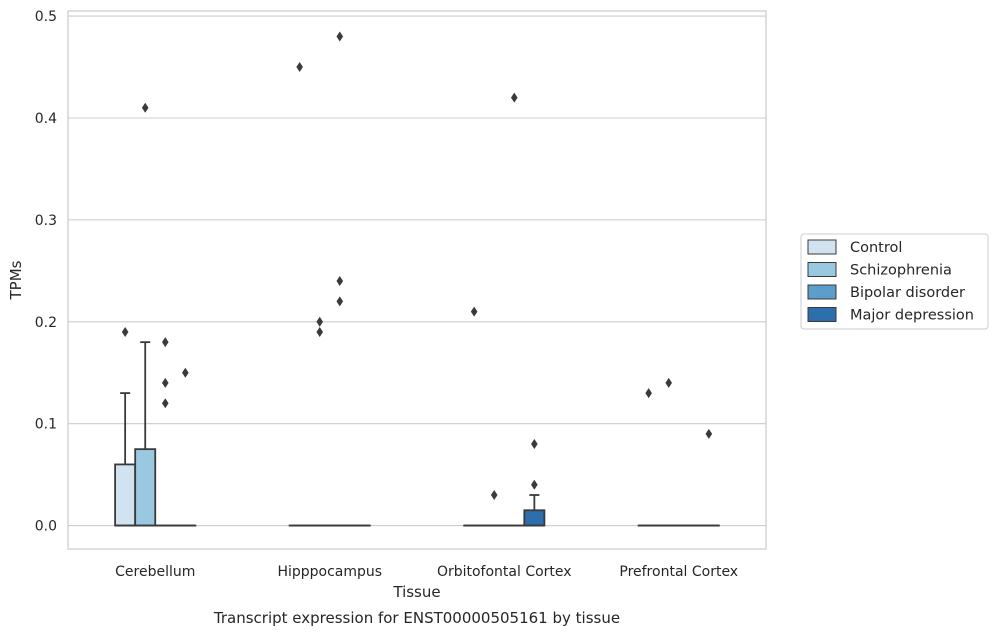 The width and height of the screenshot is (997, 636). What do you see at coordinates (876, 248) in the screenshot?
I see `legend-label: Control` at bounding box center [876, 248].